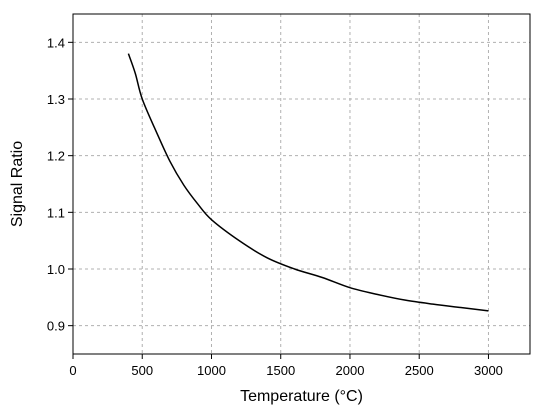  What do you see at coordinates (56, 326) in the screenshot?
I see `y-tick-label: 0.9` at bounding box center [56, 326].